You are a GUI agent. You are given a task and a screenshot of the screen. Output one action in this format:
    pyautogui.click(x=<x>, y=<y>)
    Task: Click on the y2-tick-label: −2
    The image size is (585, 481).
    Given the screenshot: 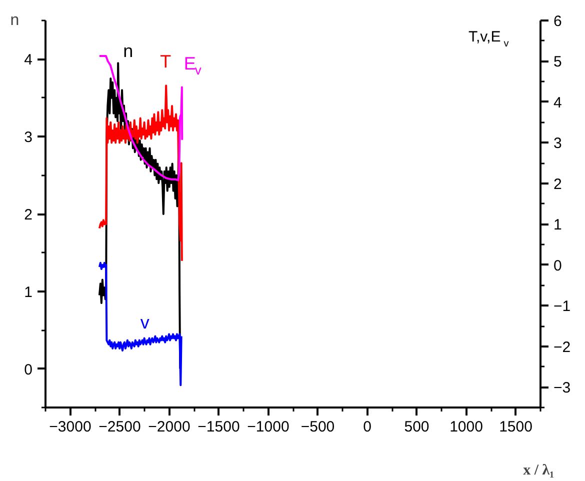 What is the action you would take?
    pyautogui.click(x=562, y=347)
    